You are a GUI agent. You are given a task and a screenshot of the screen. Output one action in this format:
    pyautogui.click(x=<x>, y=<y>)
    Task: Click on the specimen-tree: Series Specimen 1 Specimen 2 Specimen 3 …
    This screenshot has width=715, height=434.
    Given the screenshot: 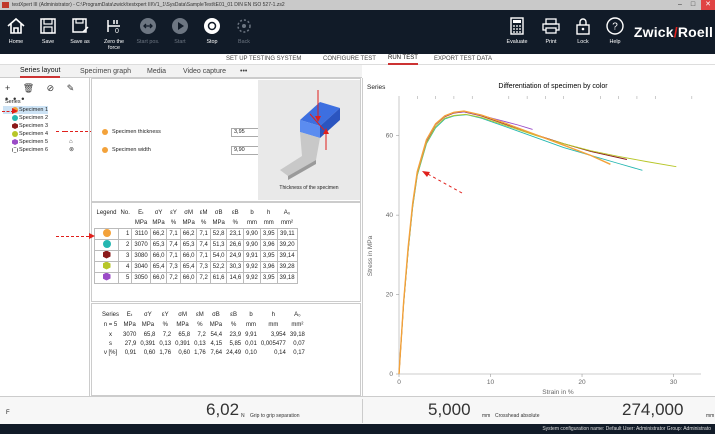 What is the action you would take?
    pyautogui.click(x=38, y=126)
    